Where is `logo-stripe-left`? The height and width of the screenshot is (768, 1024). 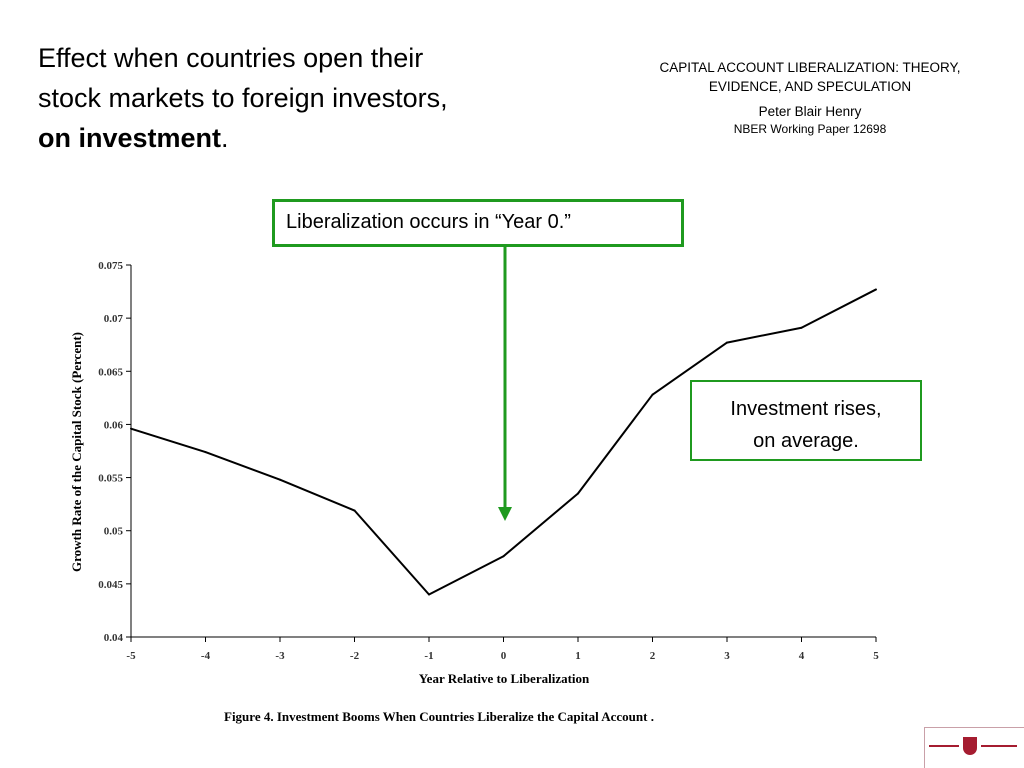 logo-stripe-left is located at coordinates (944, 746).